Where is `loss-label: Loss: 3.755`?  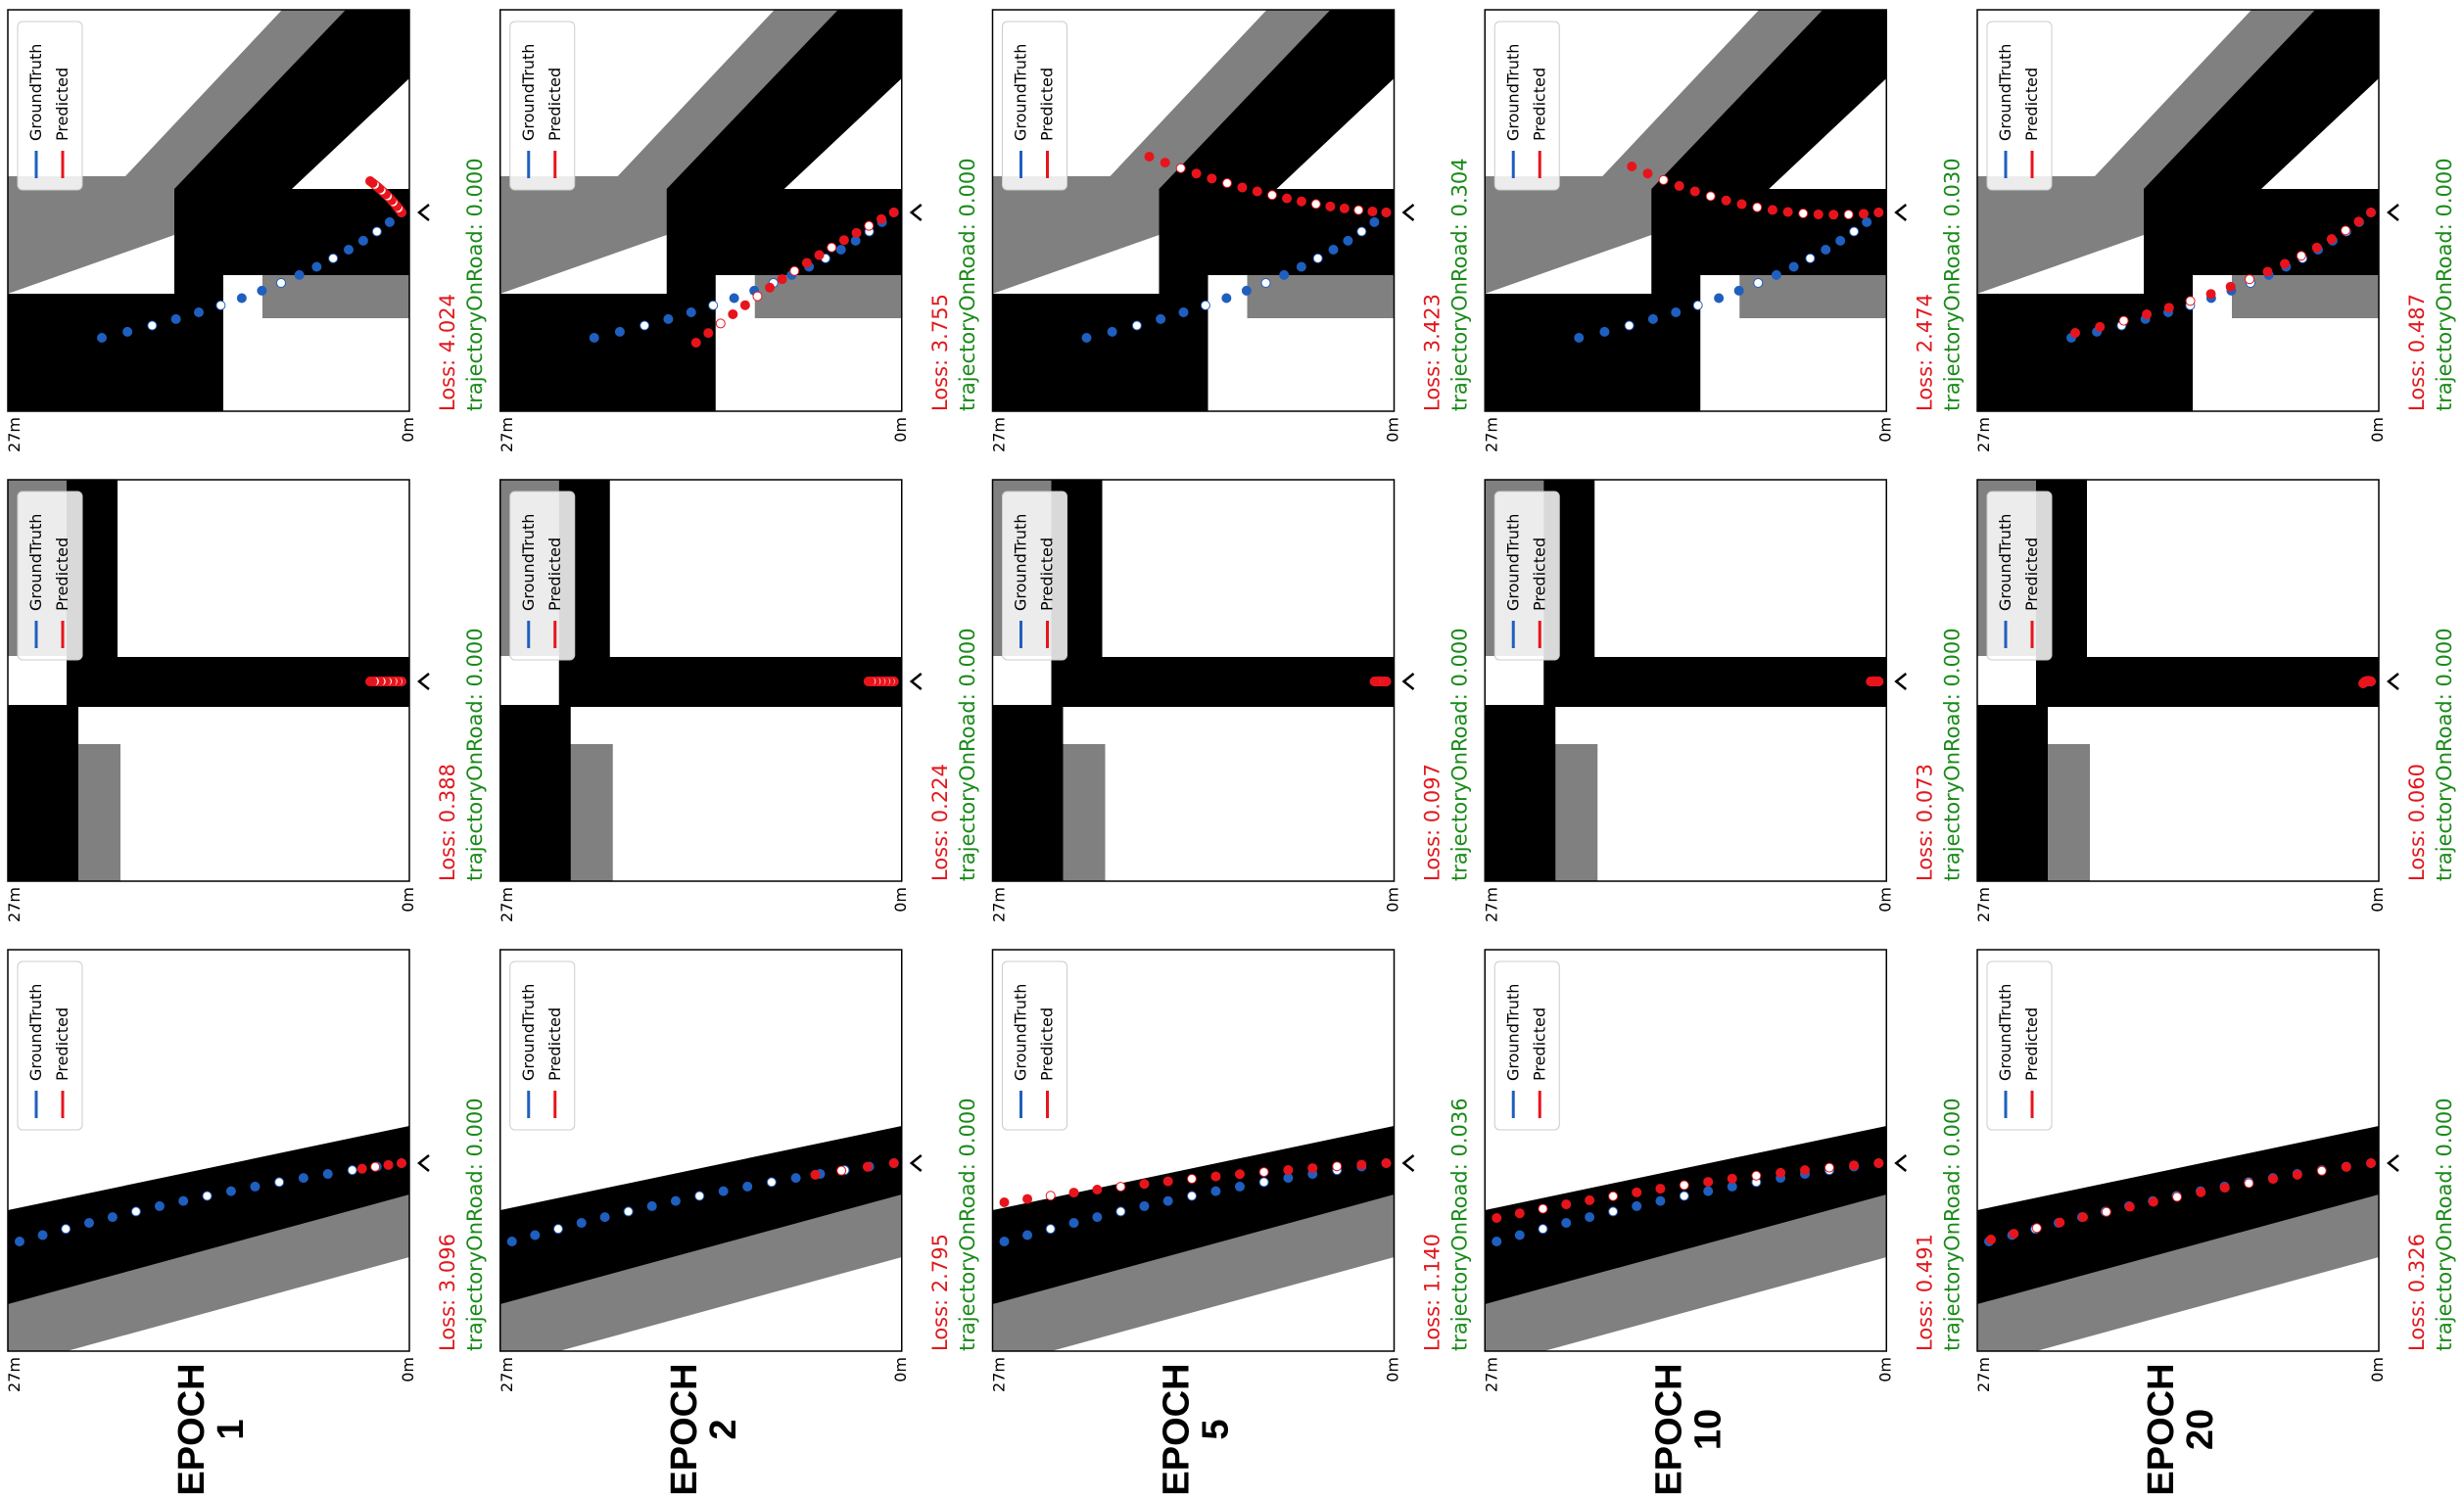
loss-label: Loss: 3.755 is located at coordinates (940, 352).